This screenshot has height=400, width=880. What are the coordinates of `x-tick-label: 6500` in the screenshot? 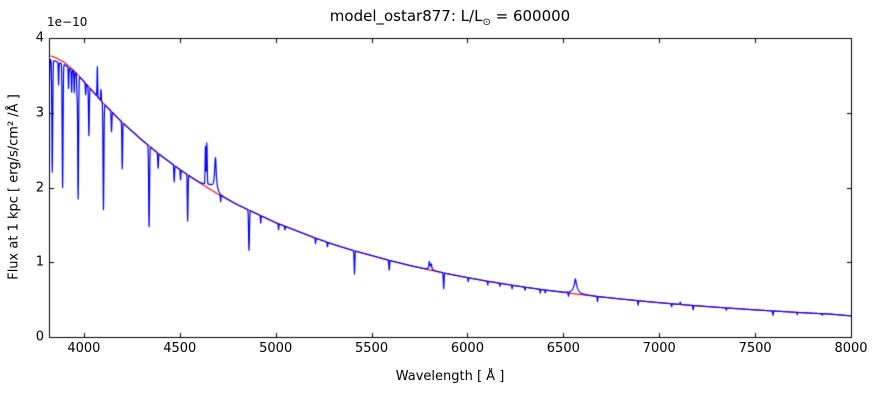 It's located at (563, 348).